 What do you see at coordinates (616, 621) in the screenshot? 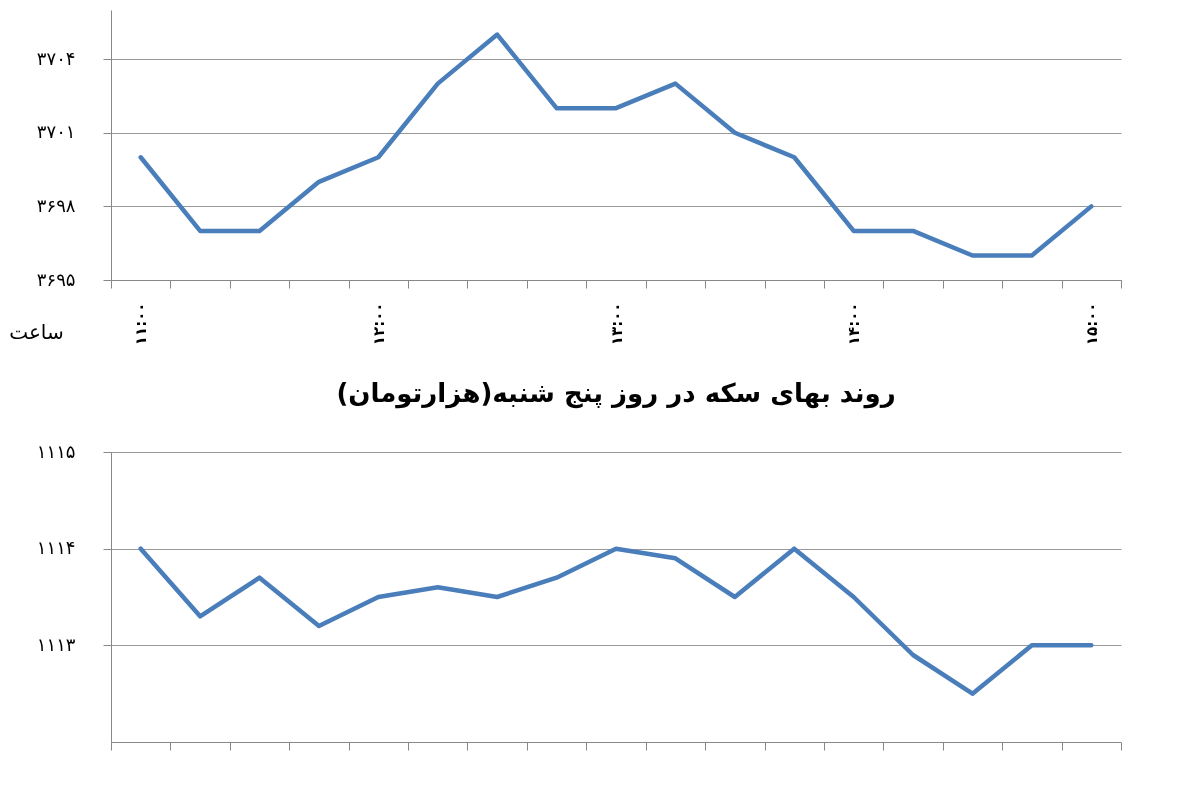
I see `line-series` at bounding box center [616, 621].